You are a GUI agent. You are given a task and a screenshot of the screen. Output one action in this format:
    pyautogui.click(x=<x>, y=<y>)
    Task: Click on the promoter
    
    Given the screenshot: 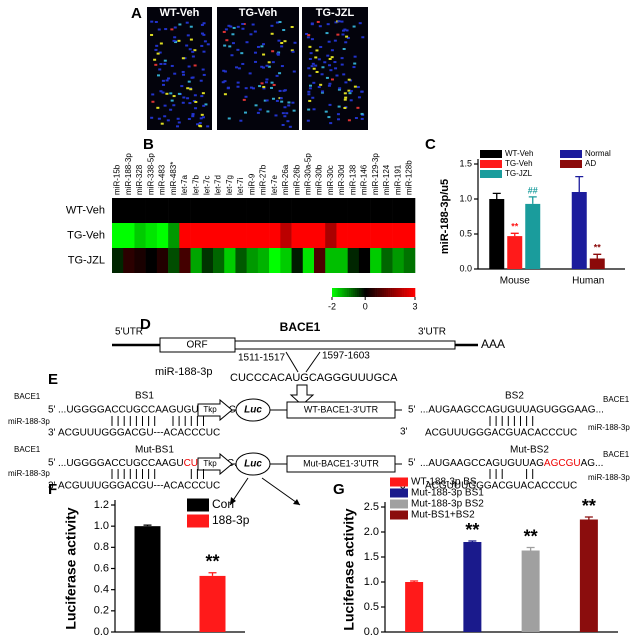 What is the action you would take?
    pyautogui.click(x=215, y=410)
    